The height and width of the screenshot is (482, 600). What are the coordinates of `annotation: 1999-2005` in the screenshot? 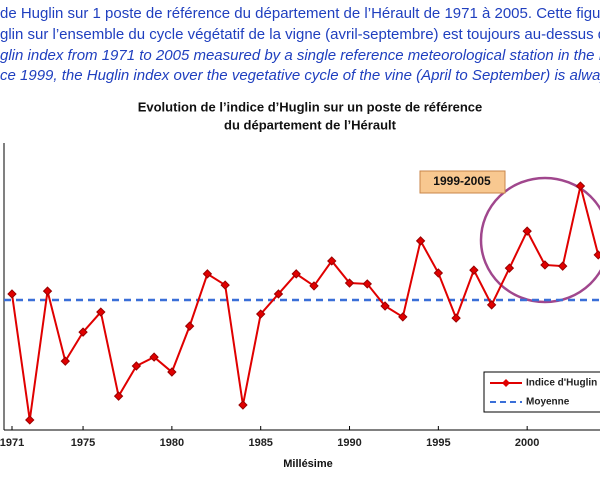 It's located at (462, 181).